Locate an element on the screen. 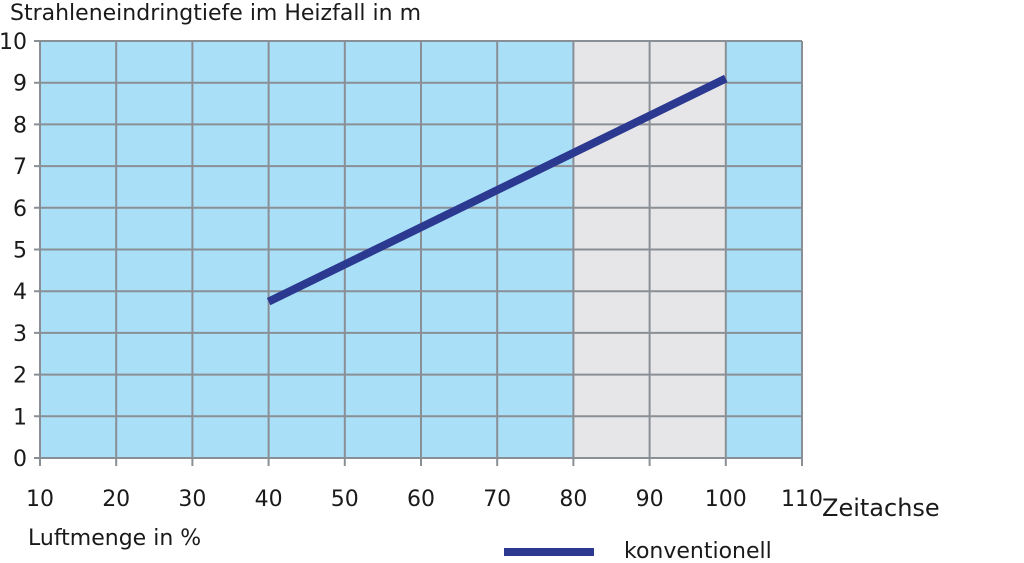  y-tick-label-9: 9 is located at coordinates (20, 84).